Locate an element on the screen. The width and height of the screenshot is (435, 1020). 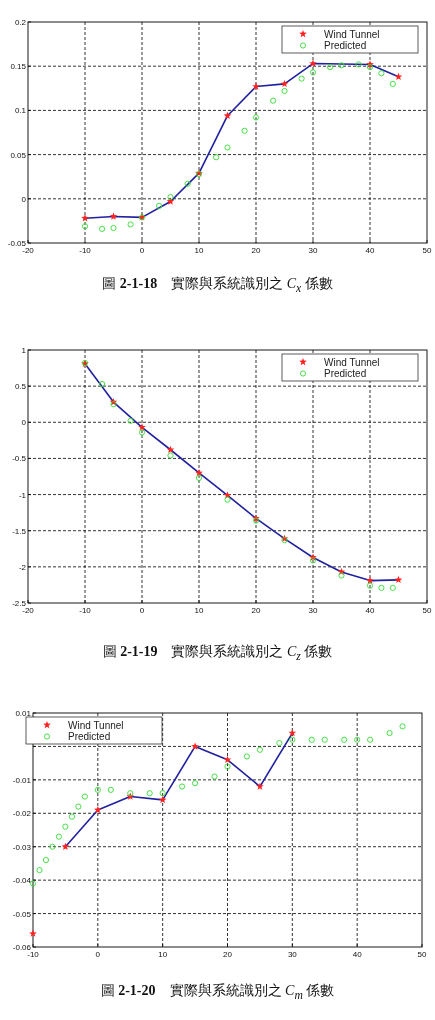
text: 圖 2-1-18 實際與系統識別之 C$_{x}$ 係數 is located at coordinates (217, 285).